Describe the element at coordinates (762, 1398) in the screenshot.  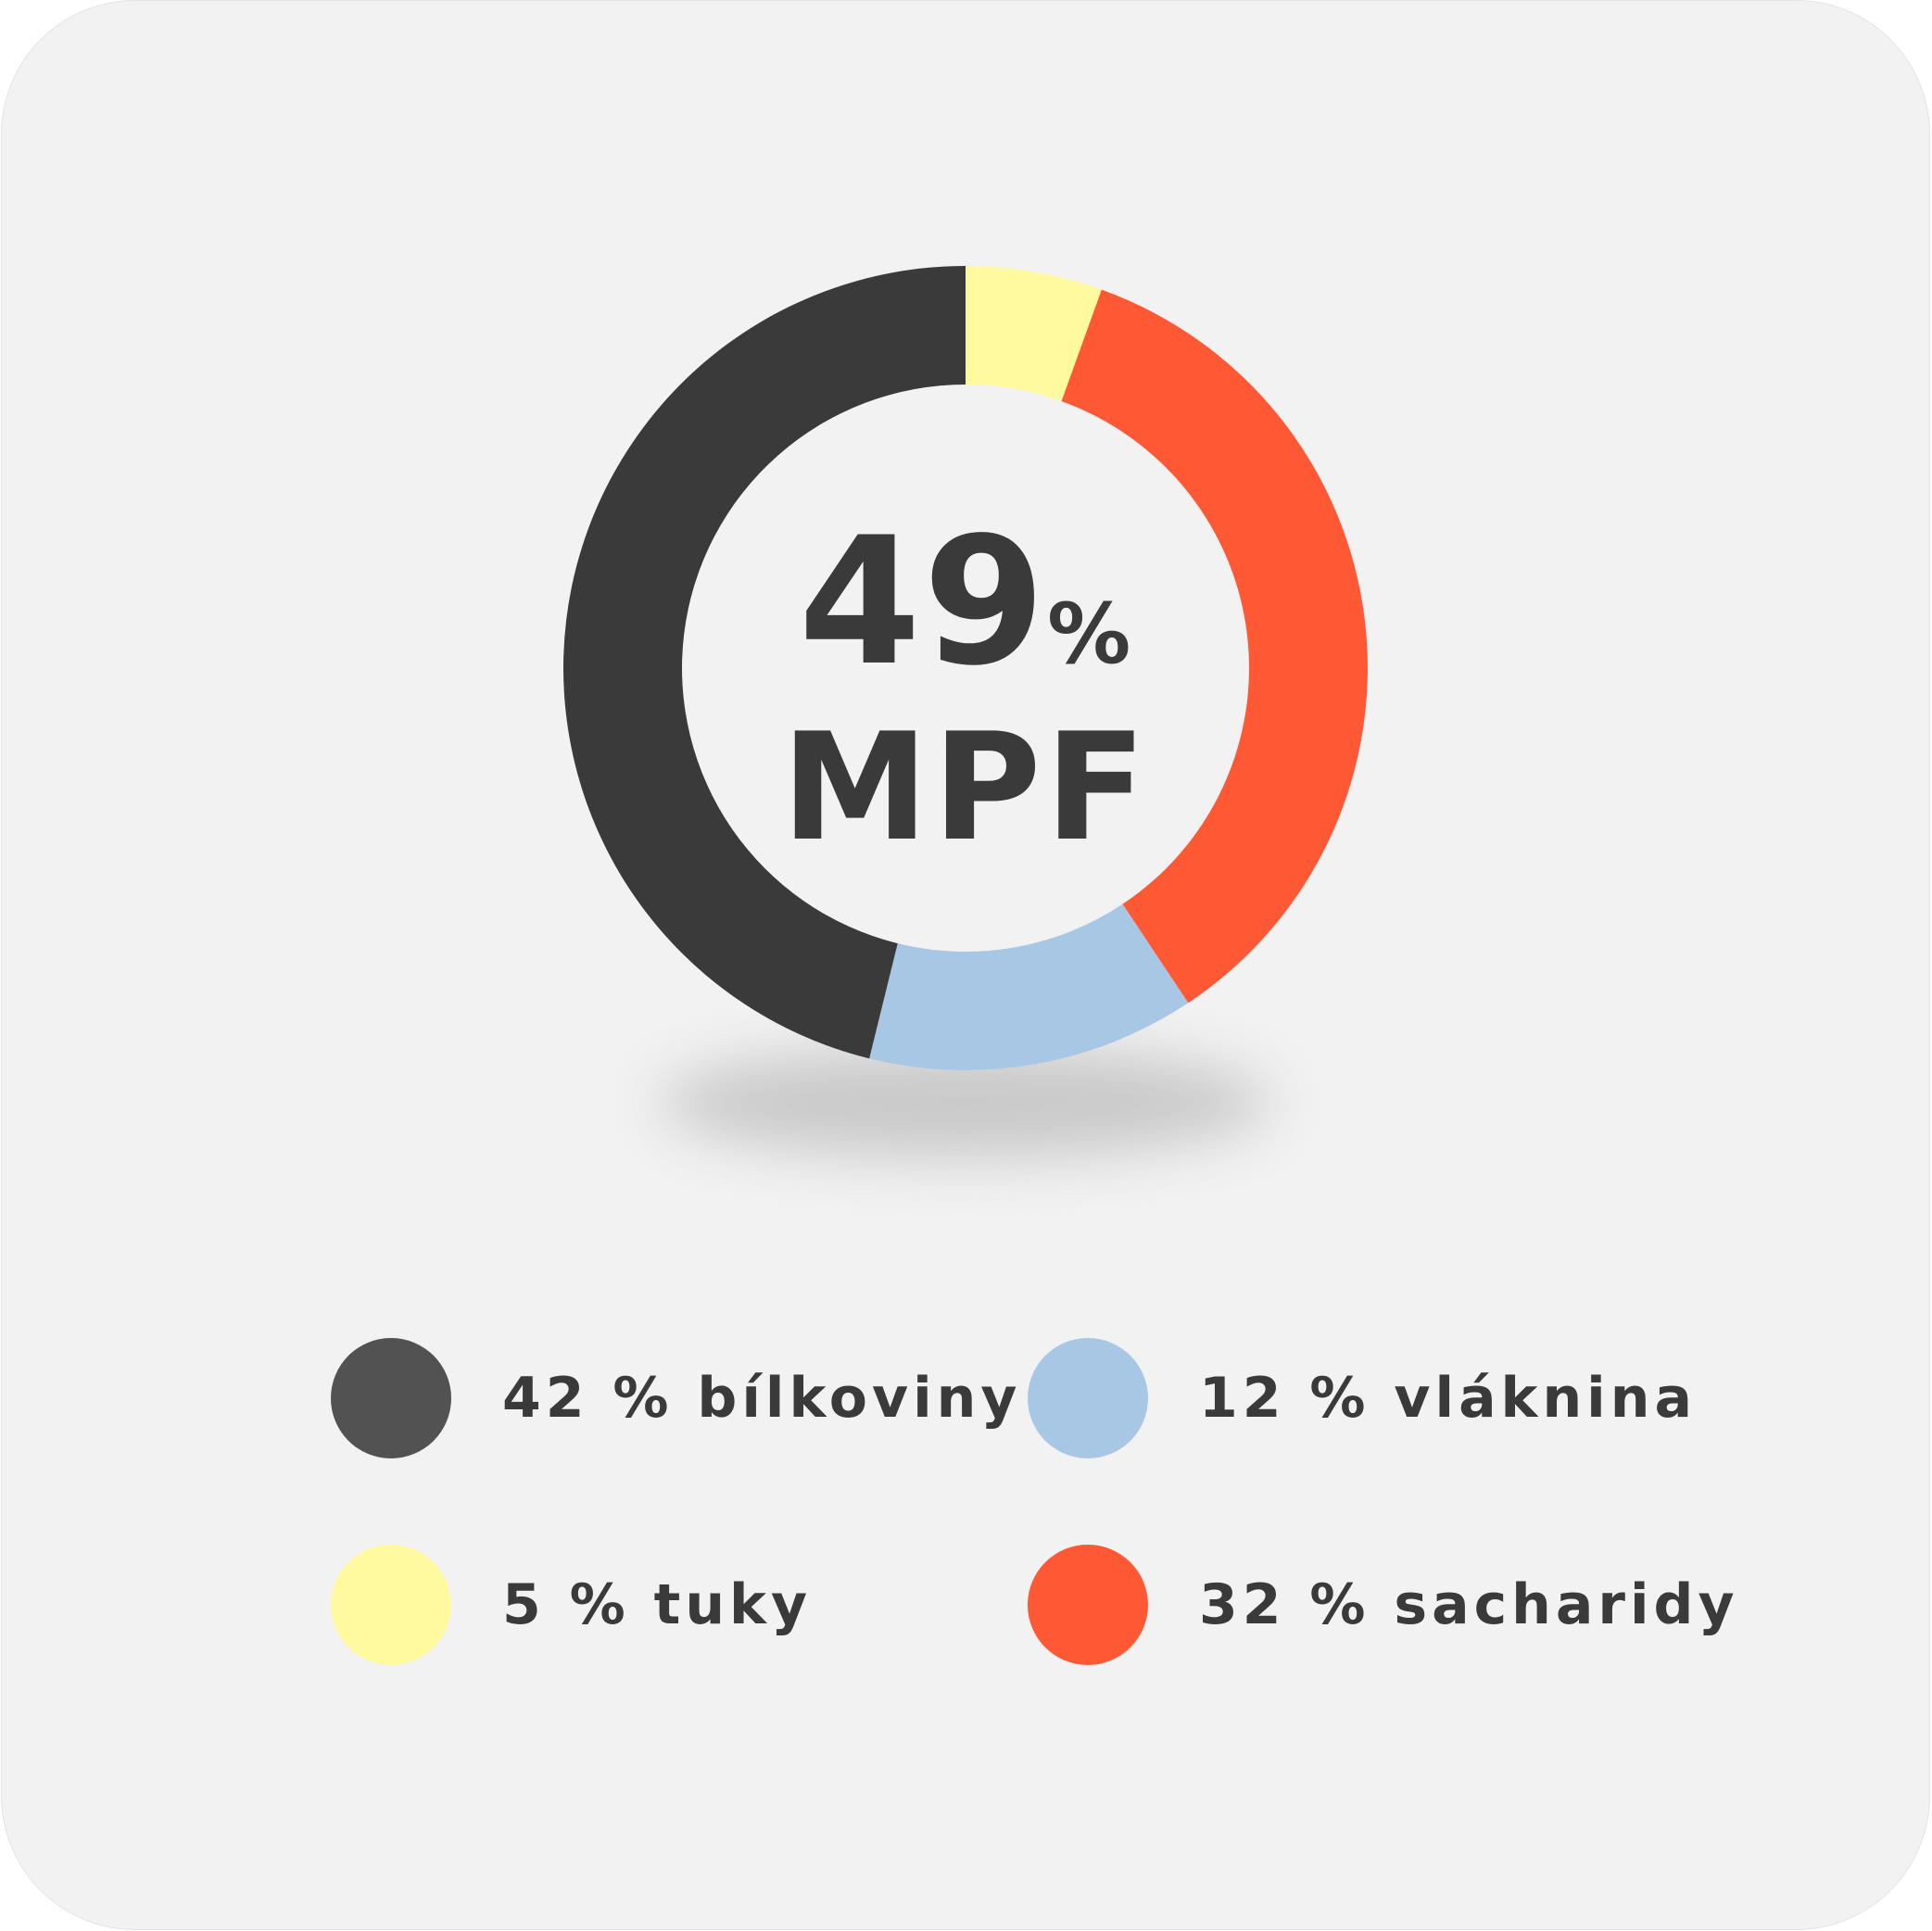
I see `legend-label: 42 % bílkoviny` at that location.